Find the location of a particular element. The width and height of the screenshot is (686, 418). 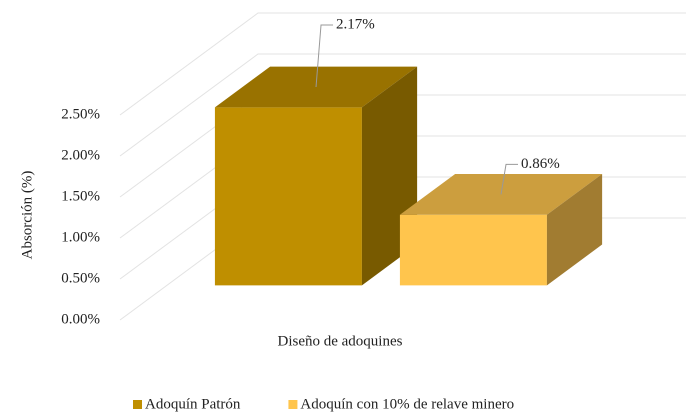

y-tick-label: 1.50% is located at coordinates (80, 196).